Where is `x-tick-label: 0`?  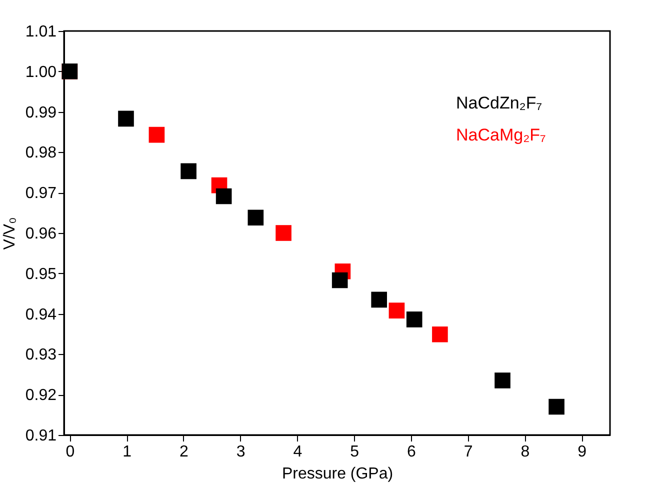
x-tick-label: 0 is located at coordinates (70, 452).